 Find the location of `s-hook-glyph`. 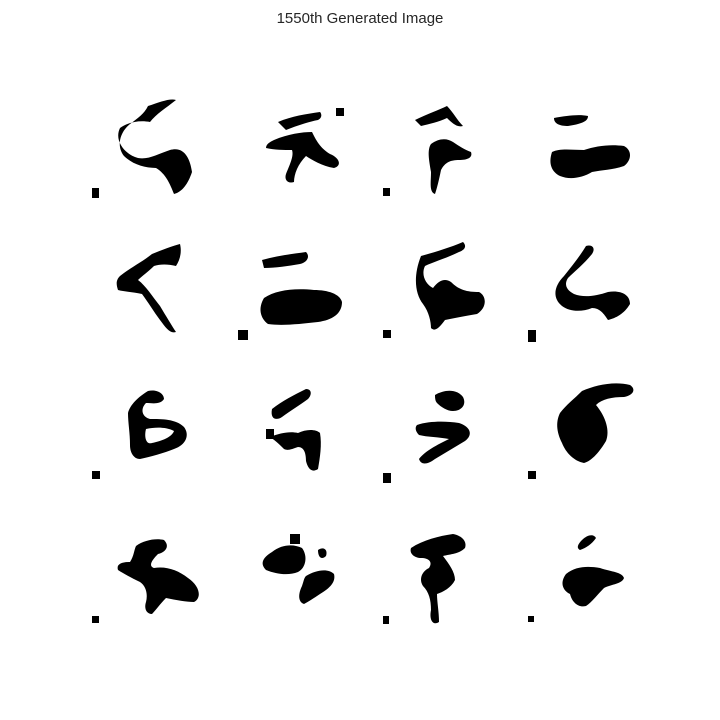

s-hook-glyph is located at coordinates (142, 148).